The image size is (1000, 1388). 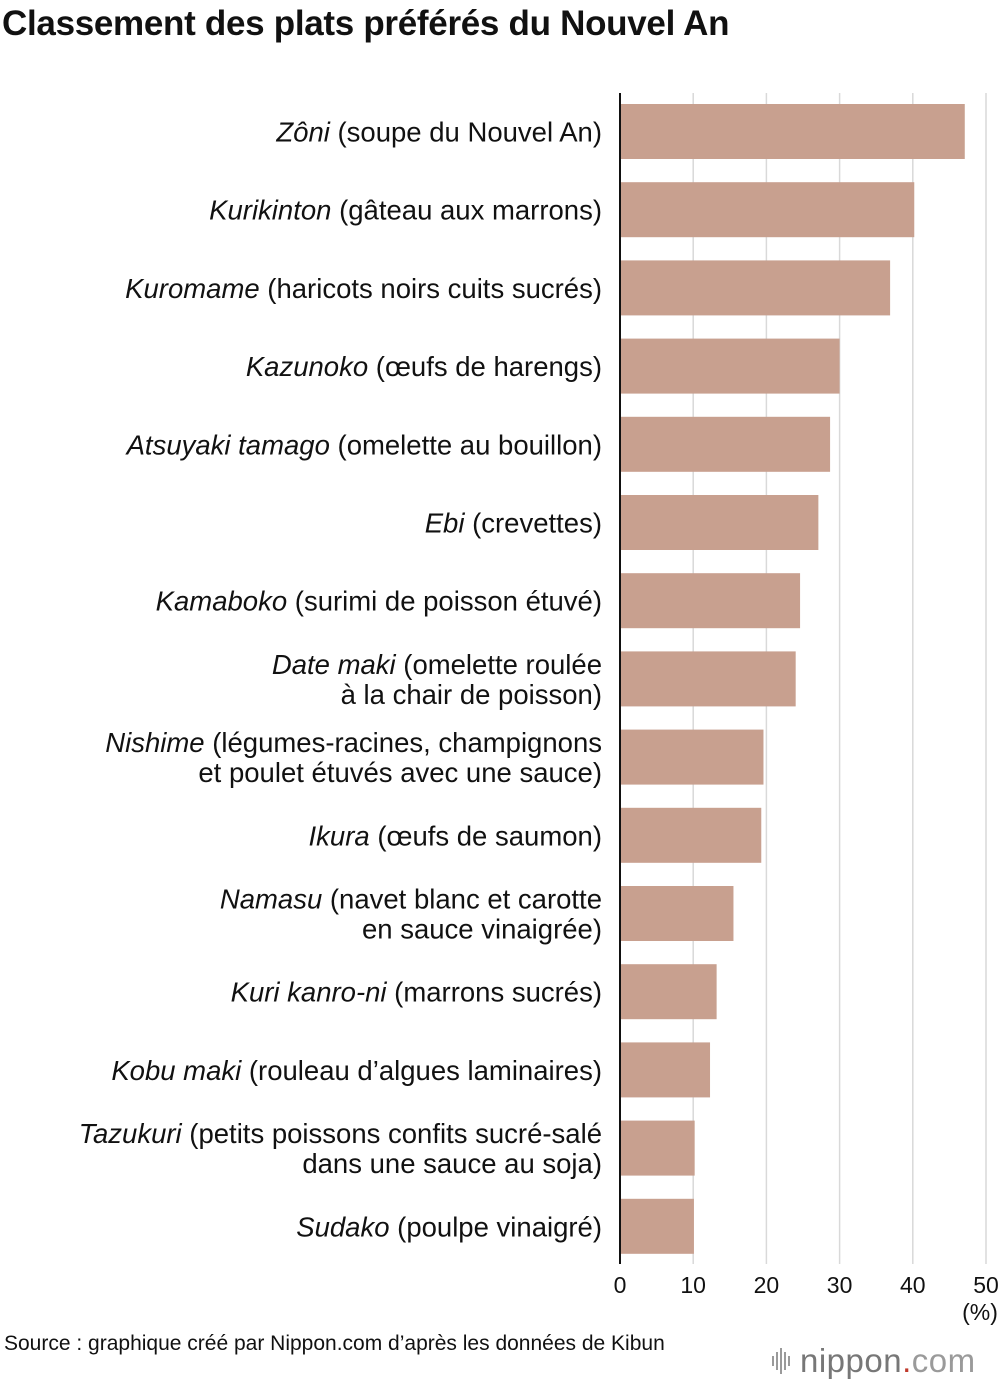 I want to click on category-description-line: et poulet étuvés avec une sauce), so click(x=400, y=772).